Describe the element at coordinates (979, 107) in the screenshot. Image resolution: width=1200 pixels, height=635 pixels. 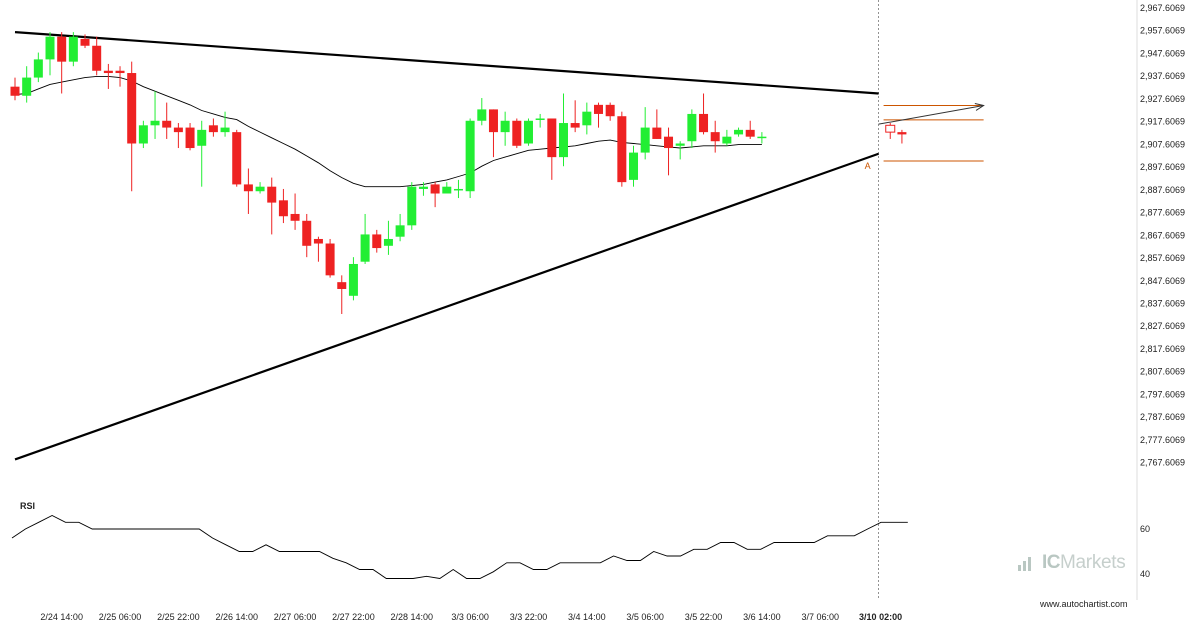
I see `projection-arrow-head` at that location.